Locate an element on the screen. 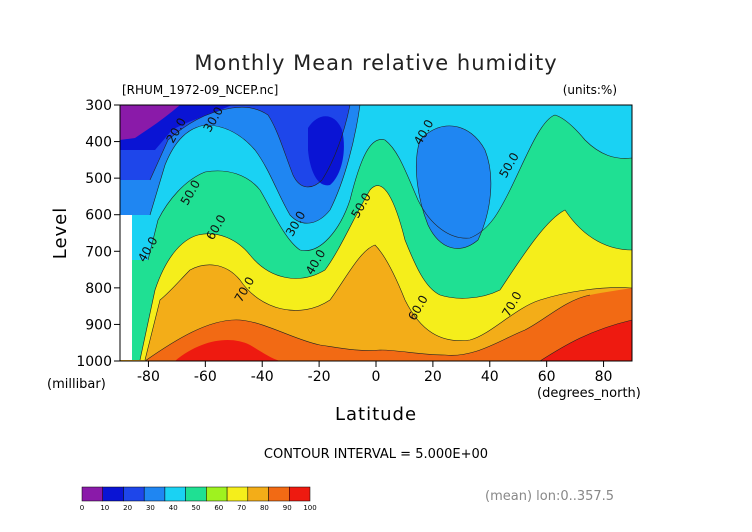 The width and height of the screenshot is (752, 532). colorbar-tick-label: 80 is located at coordinates (264, 508).